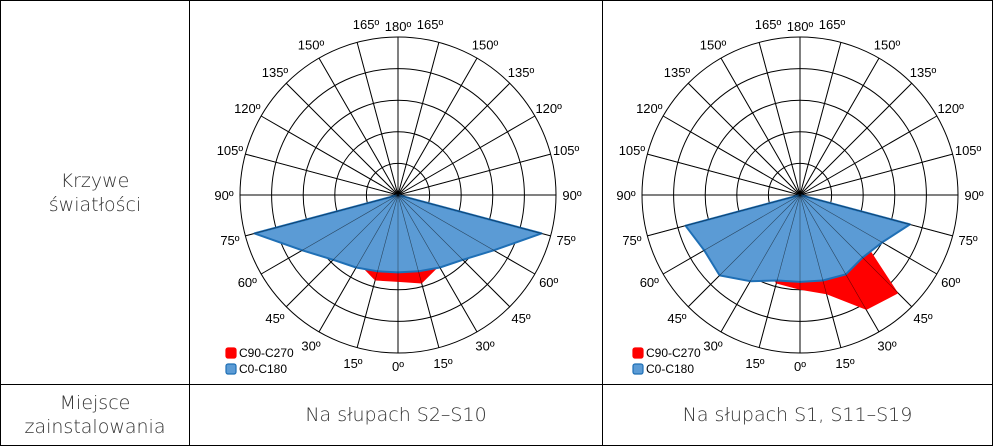 This screenshot has width=993, height=446. Describe the element at coordinates (95, 403) in the screenshot. I see `row-label-installation-line1: Miejsce` at that location.